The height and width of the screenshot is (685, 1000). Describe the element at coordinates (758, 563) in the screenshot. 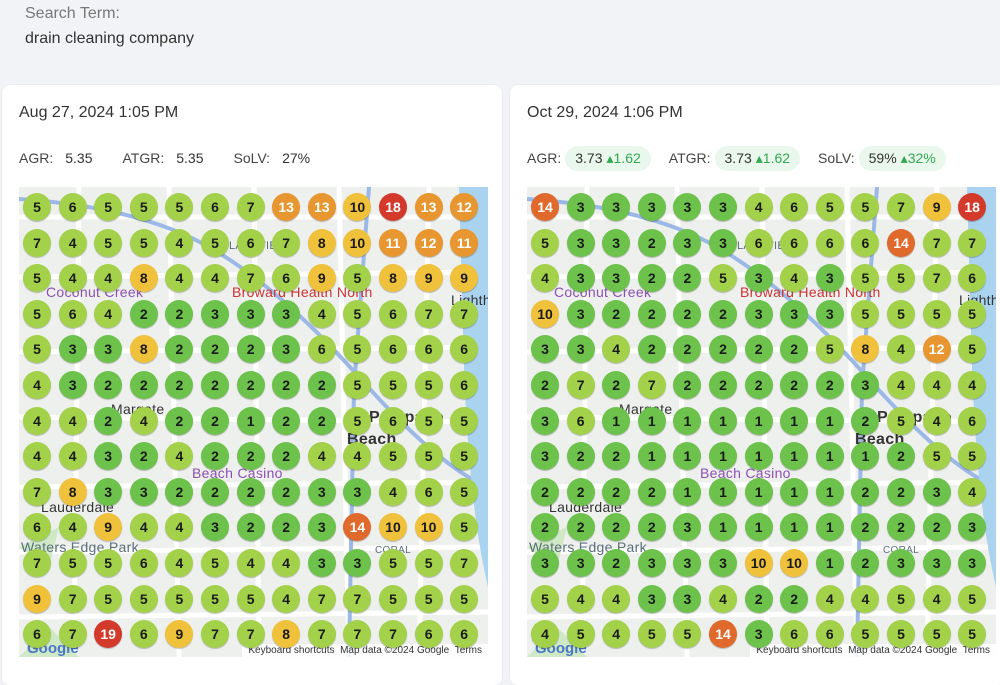

I see `rank-pin: 10` at that location.